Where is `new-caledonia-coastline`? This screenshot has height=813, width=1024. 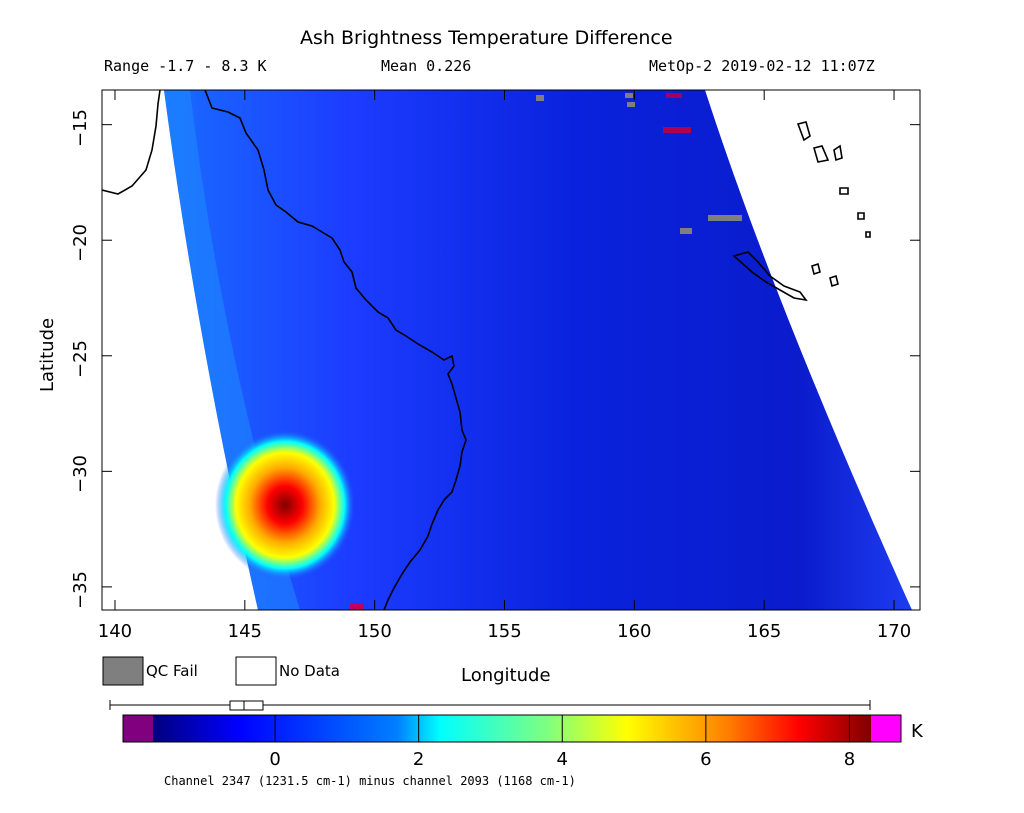
new-caledonia-coastline is located at coordinates (770, 276).